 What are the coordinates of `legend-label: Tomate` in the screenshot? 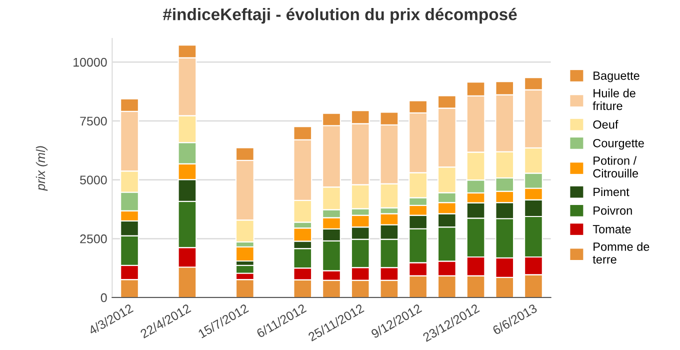 It's located at (611, 229).